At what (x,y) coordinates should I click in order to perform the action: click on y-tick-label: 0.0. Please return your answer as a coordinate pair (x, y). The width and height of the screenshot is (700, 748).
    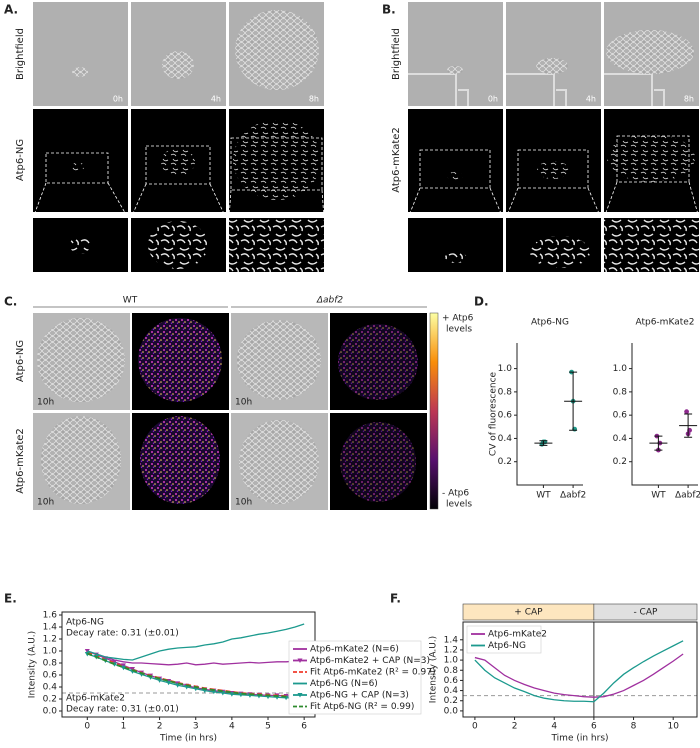
    Looking at the image, I should click on (451, 711).